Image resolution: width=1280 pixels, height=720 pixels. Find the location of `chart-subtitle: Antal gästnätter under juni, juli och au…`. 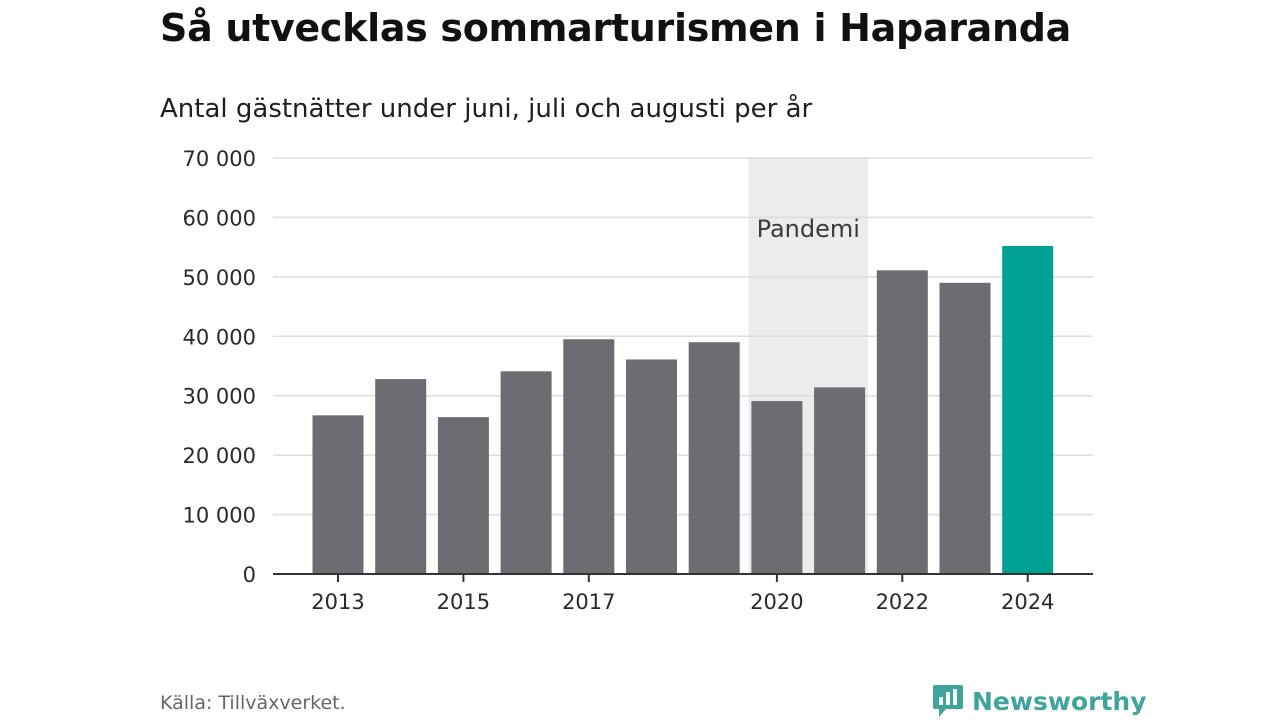

chart-subtitle: Antal gästnätter under juni, juli och au… is located at coordinates (486, 109).